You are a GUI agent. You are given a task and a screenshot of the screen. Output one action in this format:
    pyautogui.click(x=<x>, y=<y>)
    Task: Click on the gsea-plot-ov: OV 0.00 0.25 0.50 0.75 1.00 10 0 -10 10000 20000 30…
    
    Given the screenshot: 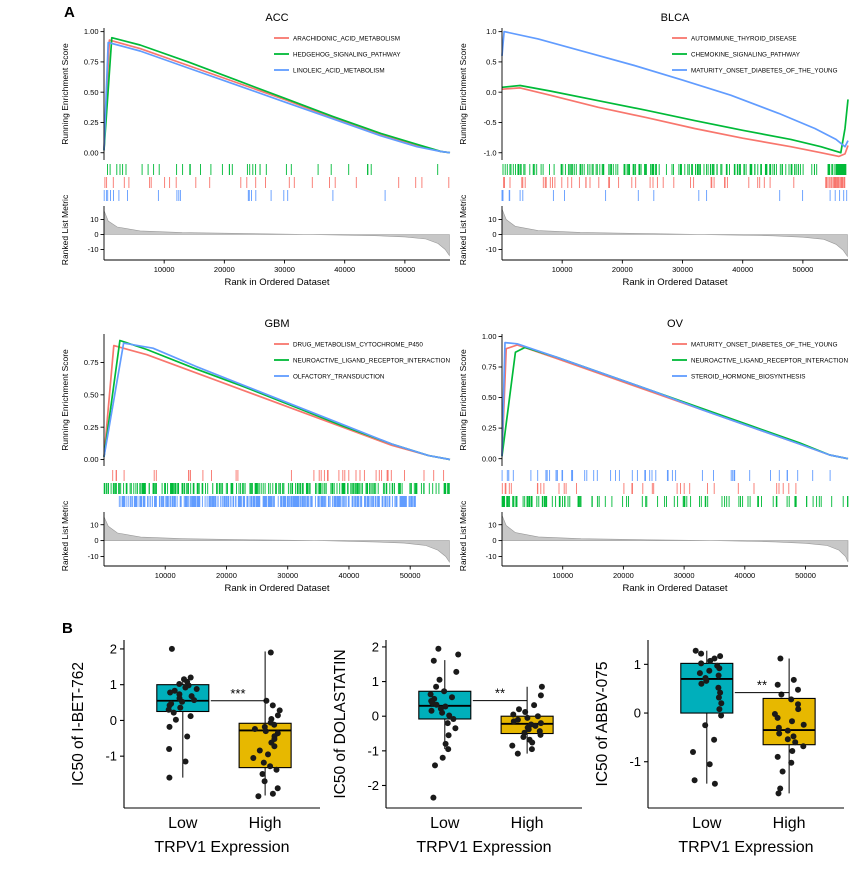 What is the action you would take?
    pyautogui.click(x=653, y=456)
    